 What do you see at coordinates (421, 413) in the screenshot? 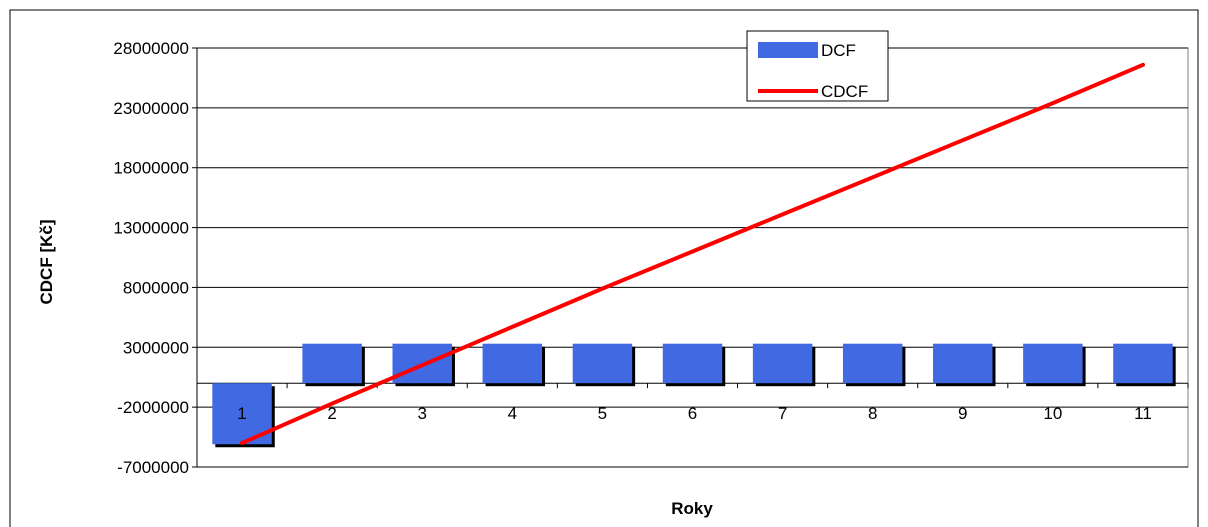
I see `x-tick-label: 3` at bounding box center [421, 413].